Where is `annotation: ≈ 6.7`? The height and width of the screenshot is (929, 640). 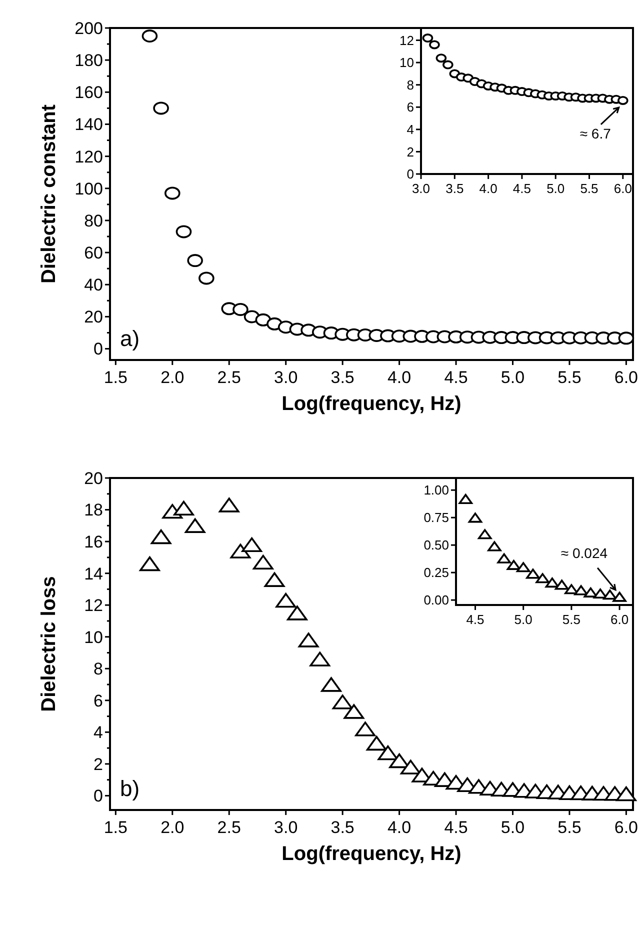
annotation: ≈ 6.7 is located at coordinates (596, 133).